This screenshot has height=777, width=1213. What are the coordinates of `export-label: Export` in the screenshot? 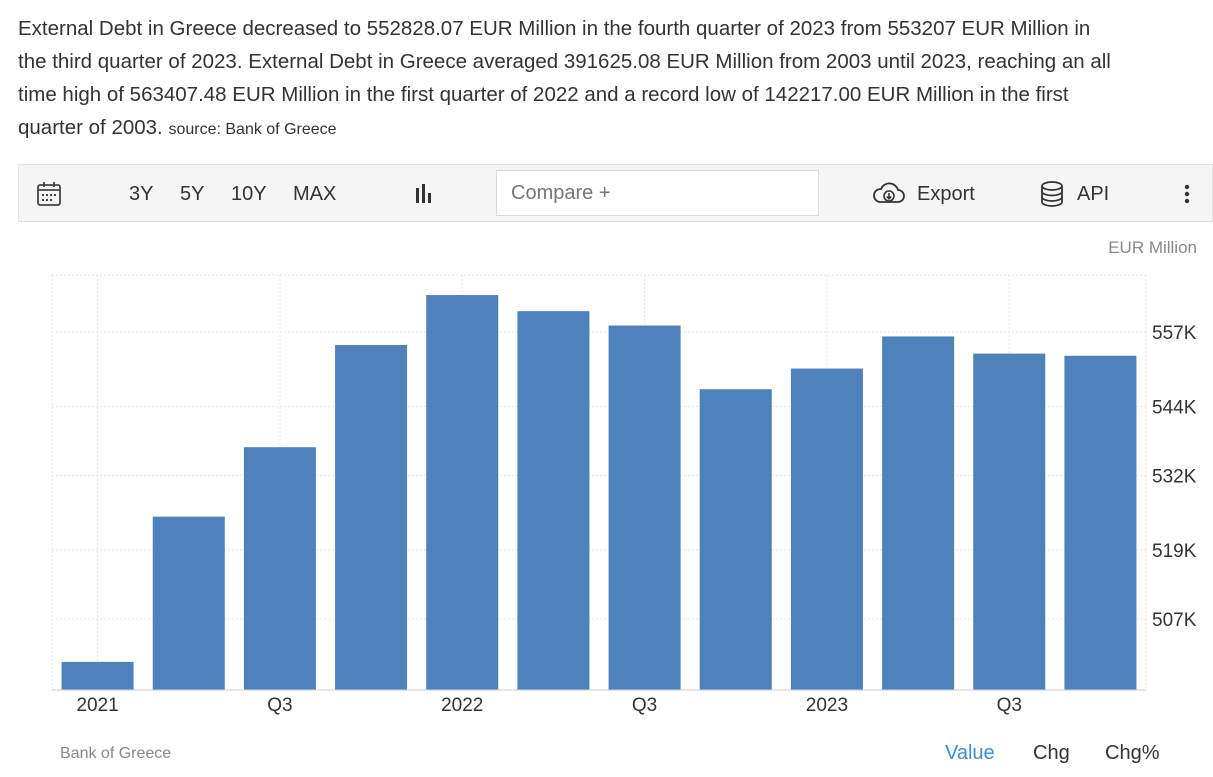 It's located at (946, 193).